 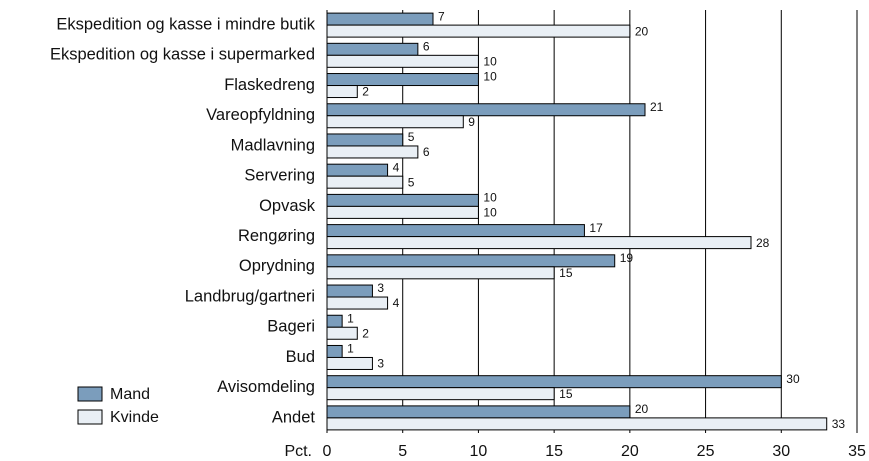 What do you see at coordinates (630, 451) in the screenshot?
I see `x-tick-label: 20` at bounding box center [630, 451].